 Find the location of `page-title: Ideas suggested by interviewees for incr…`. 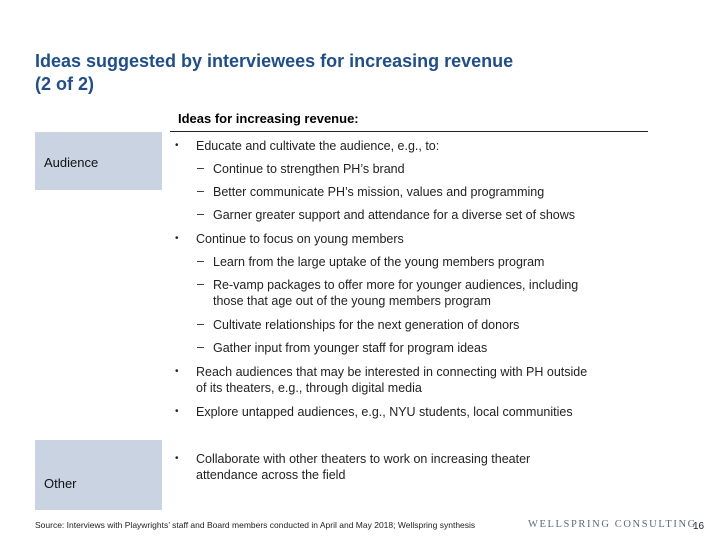

page-title: Ideas suggested by interviewees for incr… is located at coordinates (355, 73).